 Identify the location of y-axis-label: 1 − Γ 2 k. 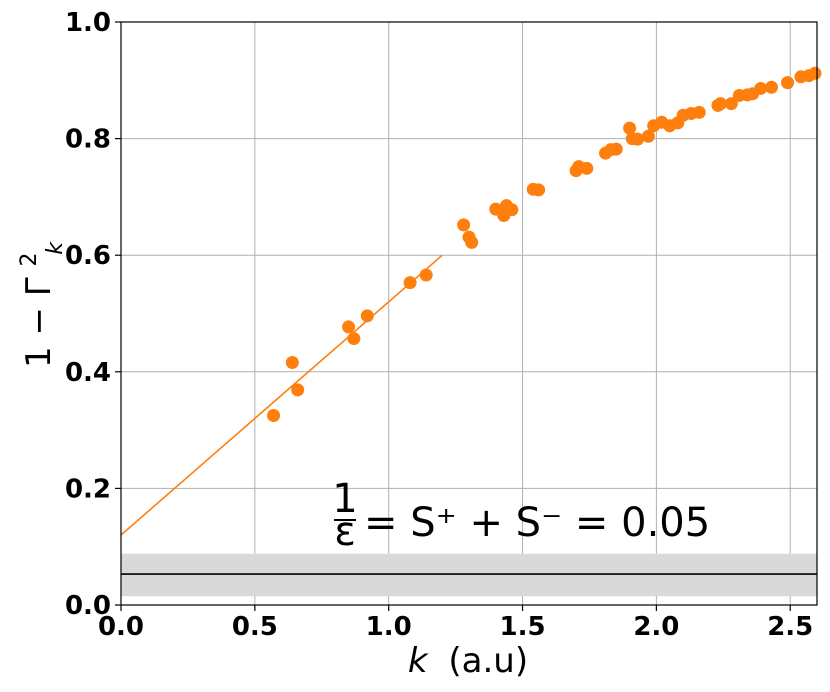
(36, 304).